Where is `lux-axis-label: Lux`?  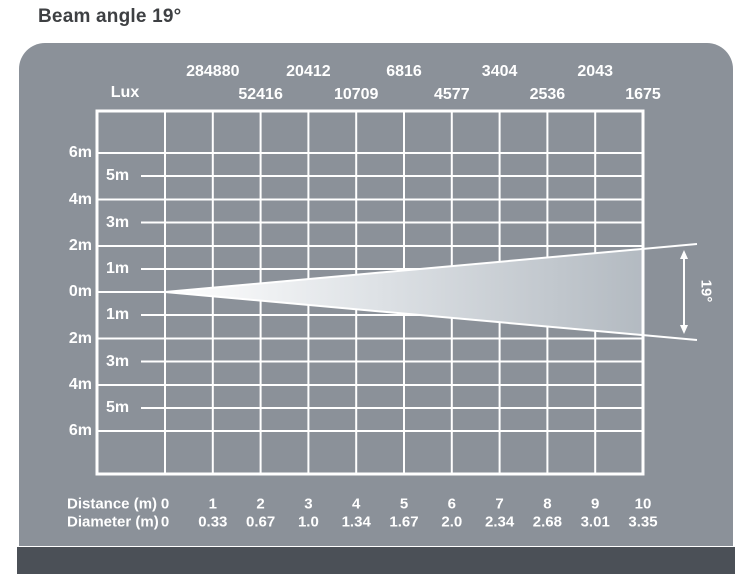 lux-axis-label: Lux is located at coordinates (125, 92).